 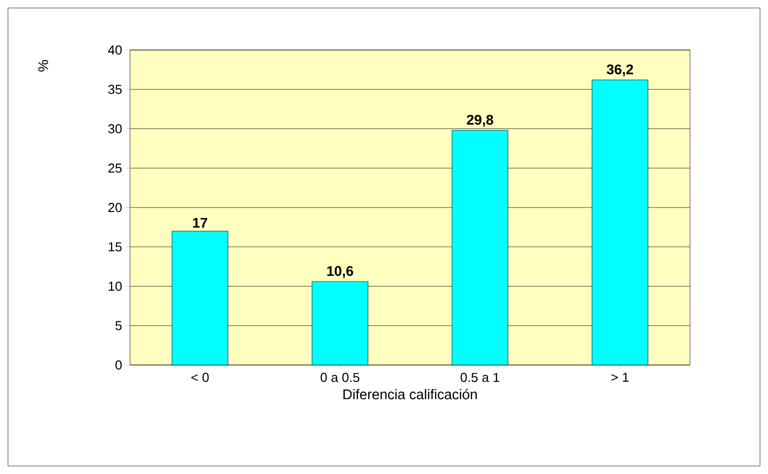 What do you see at coordinates (410, 394) in the screenshot?
I see `x-axis-title: Diferencia calificación` at bounding box center [410, 394].